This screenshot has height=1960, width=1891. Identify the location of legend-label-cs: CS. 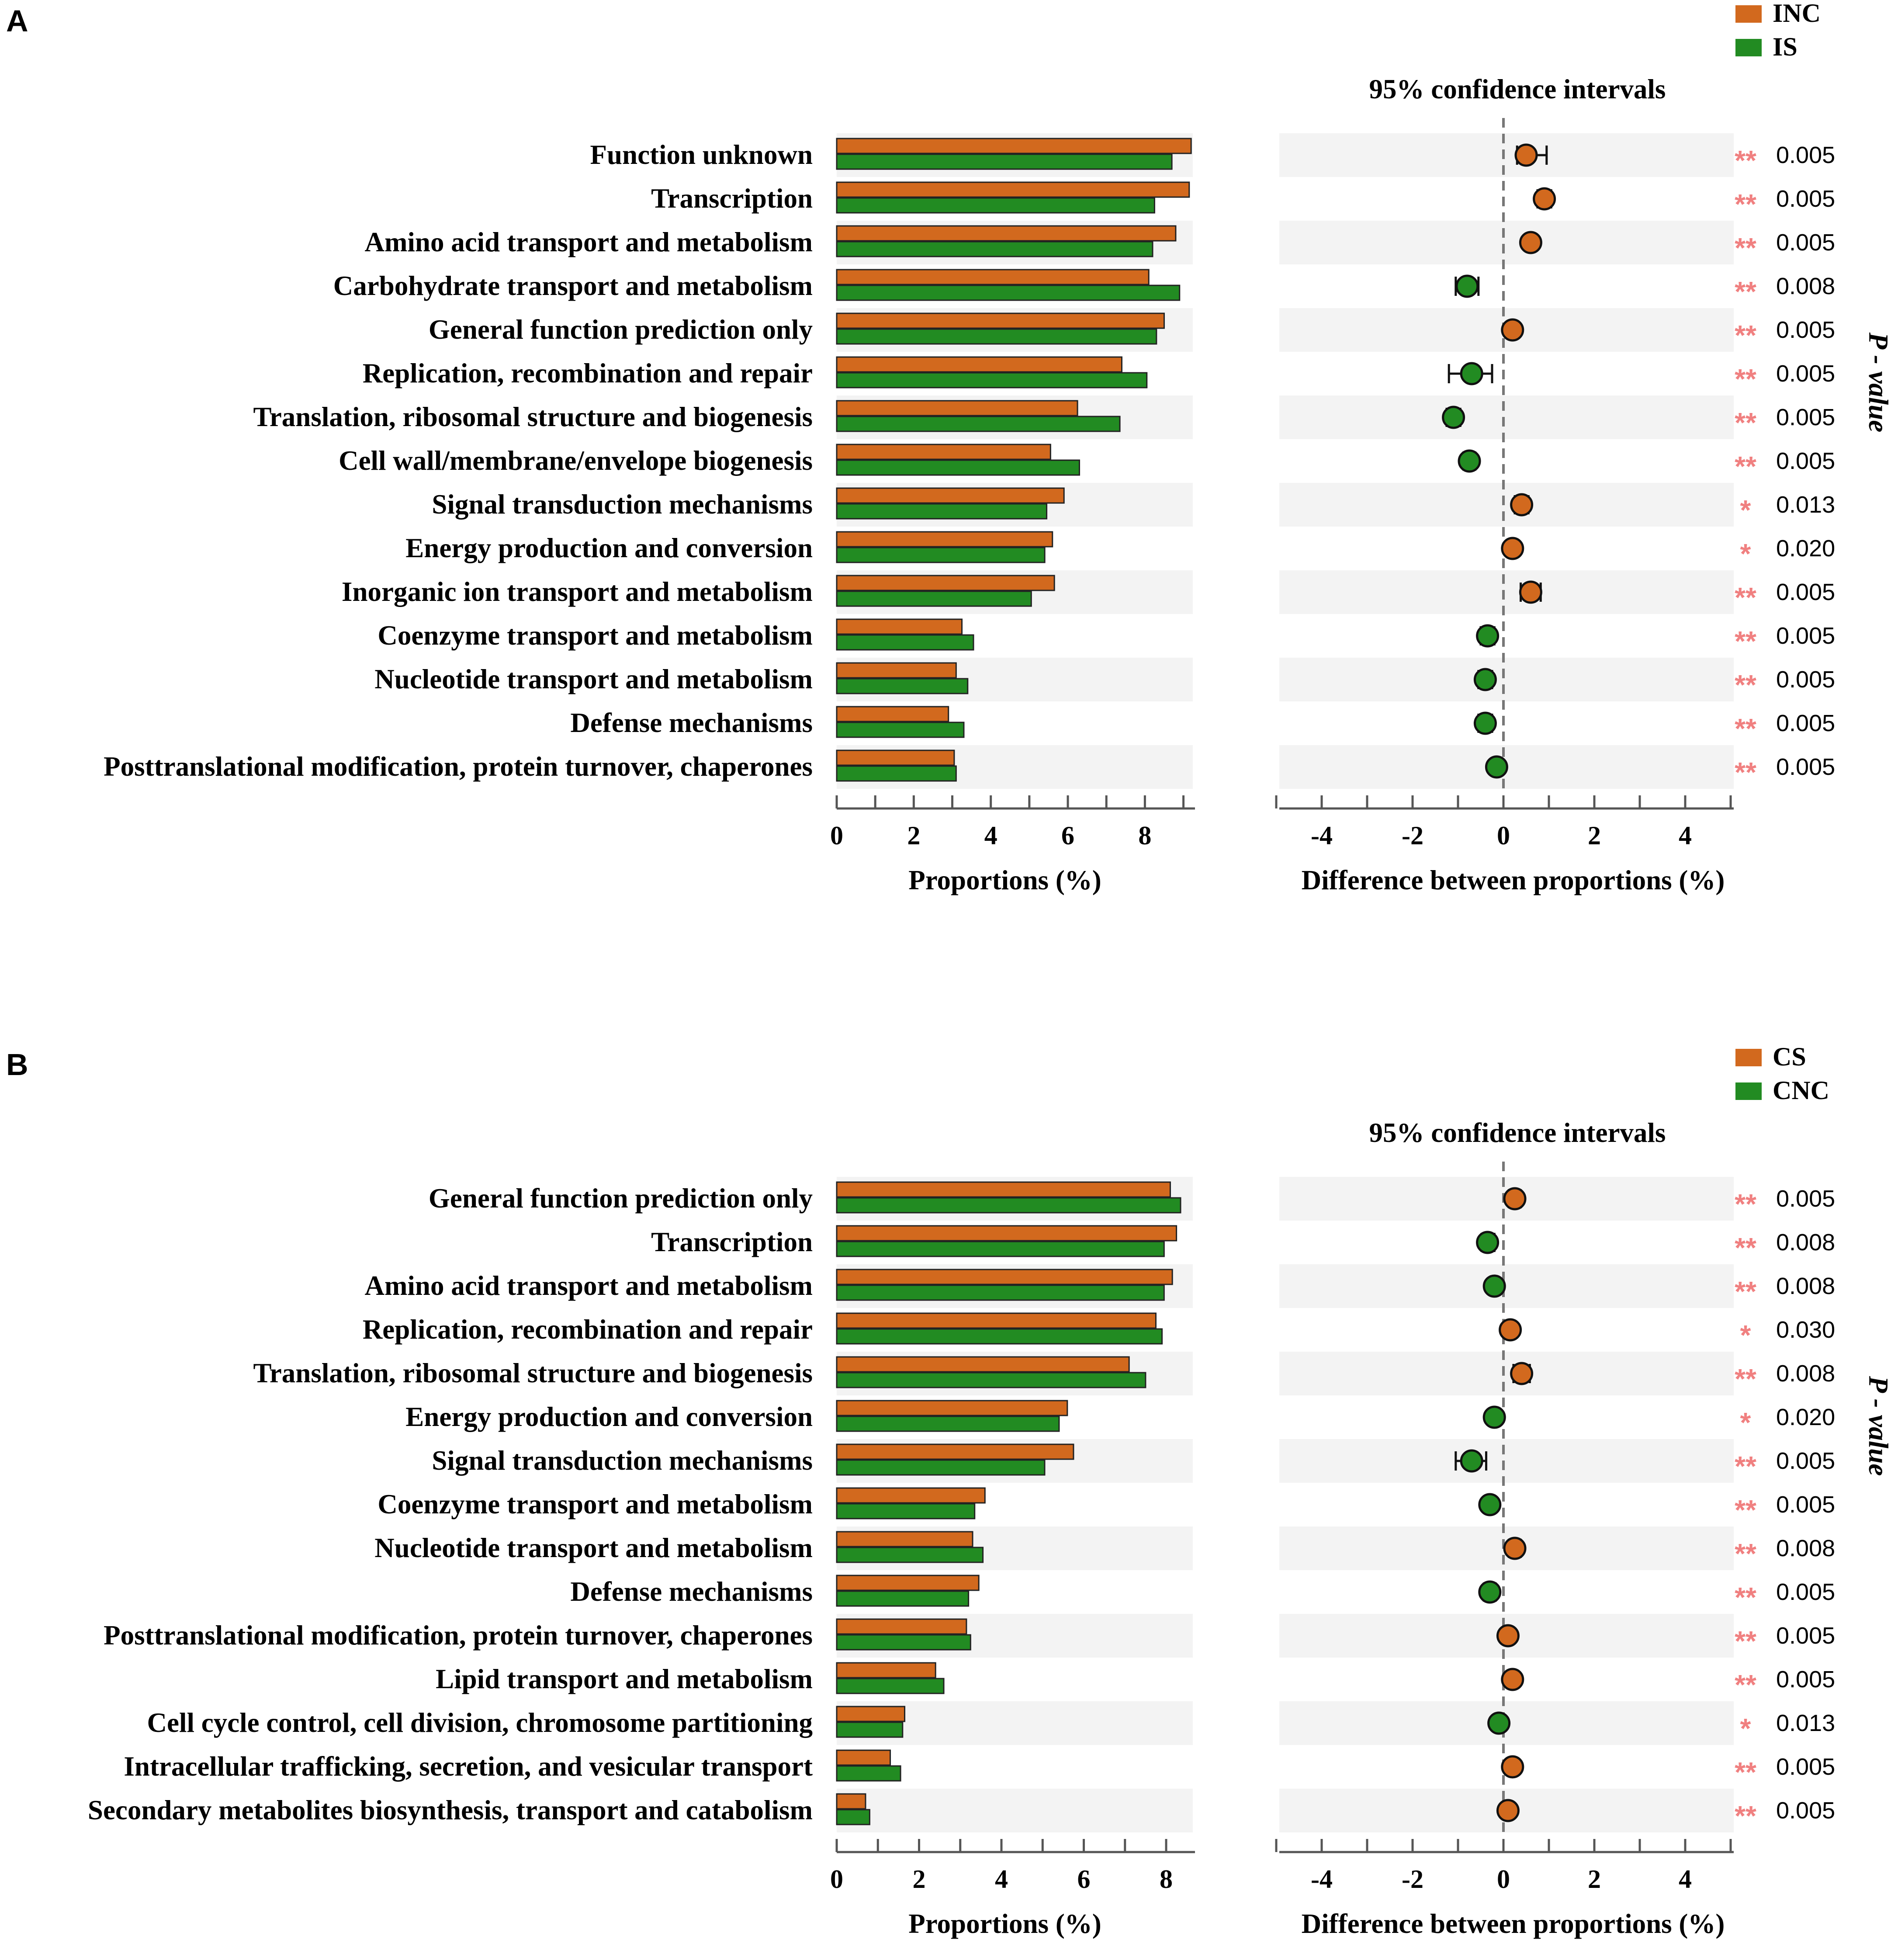
(1789, 1057).